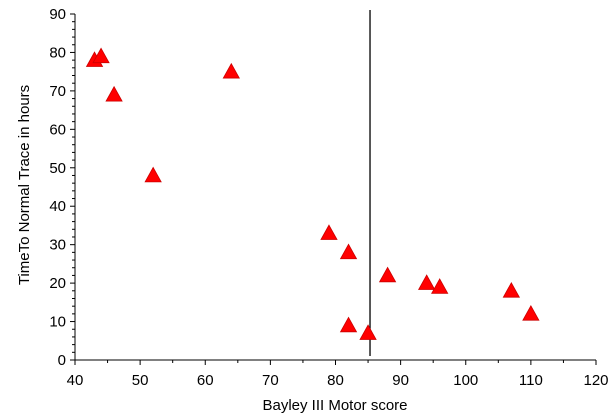 The height and width of the screenshot is (418, 613). Describe the element at coordinates (595, 380) in the screenshot. I see `x-tick-label: 120` at that location.